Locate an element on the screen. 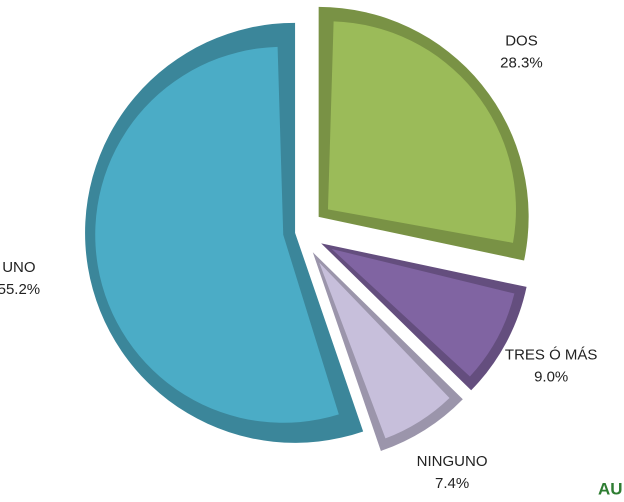 The width and height of the screenshot is (624, 502). slice-value: 28.3% is located at coordinates (521, 63).